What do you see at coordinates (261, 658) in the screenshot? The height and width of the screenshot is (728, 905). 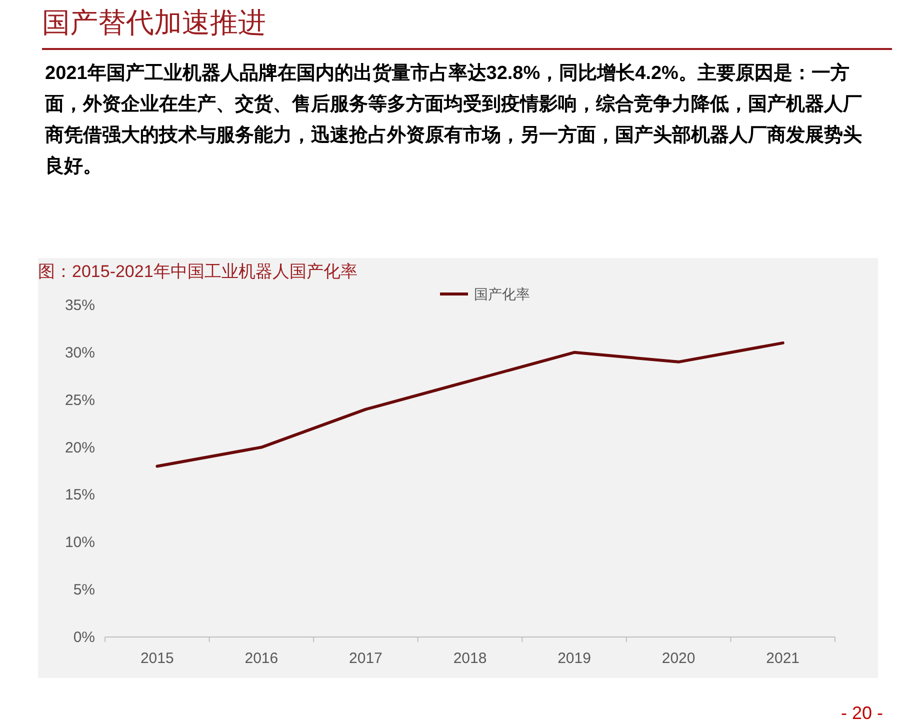 I see `x-tick-label: 2016` at bounding box center [261, 658].